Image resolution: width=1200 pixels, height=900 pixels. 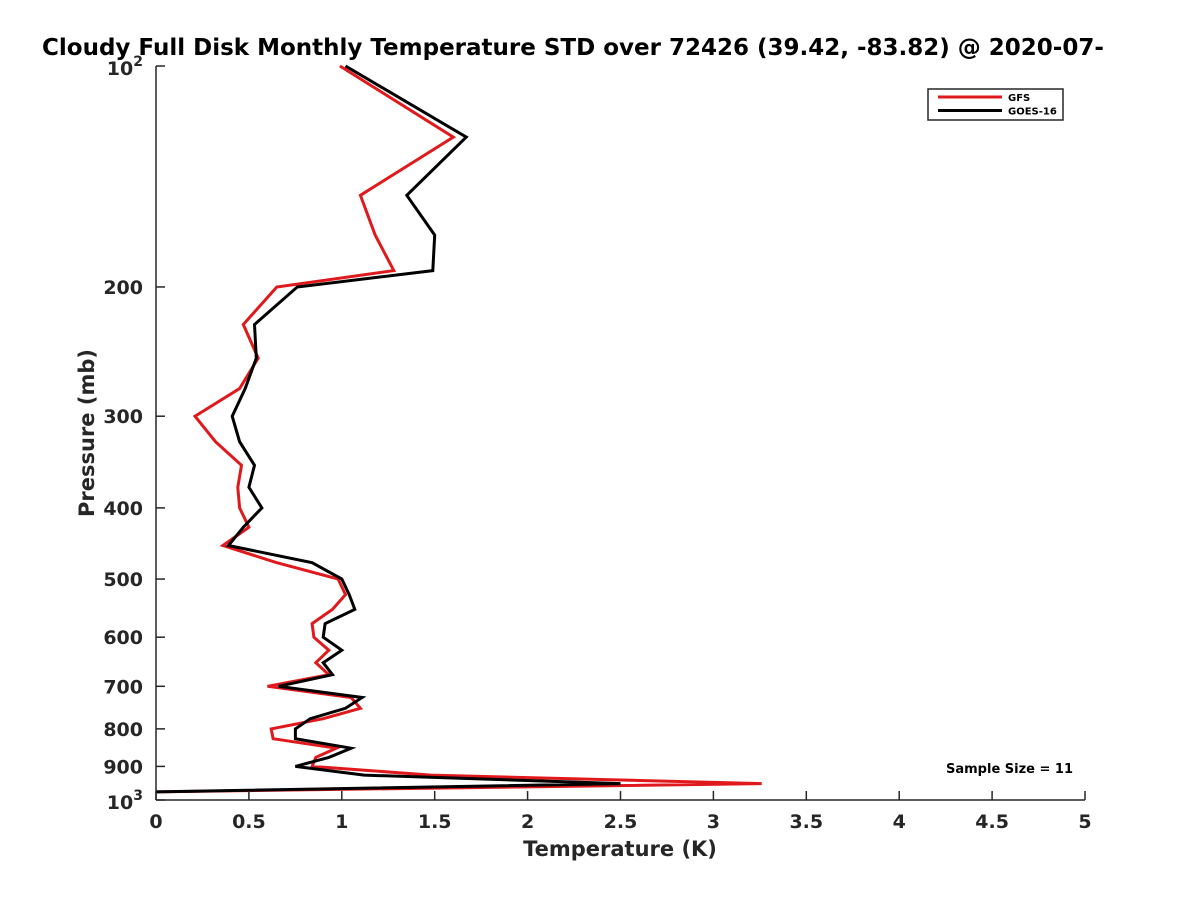 What do you see at coordinates (123, 509) in the screenshot?
I see `y-tick-label: 400` at bounding box center [123, 509].